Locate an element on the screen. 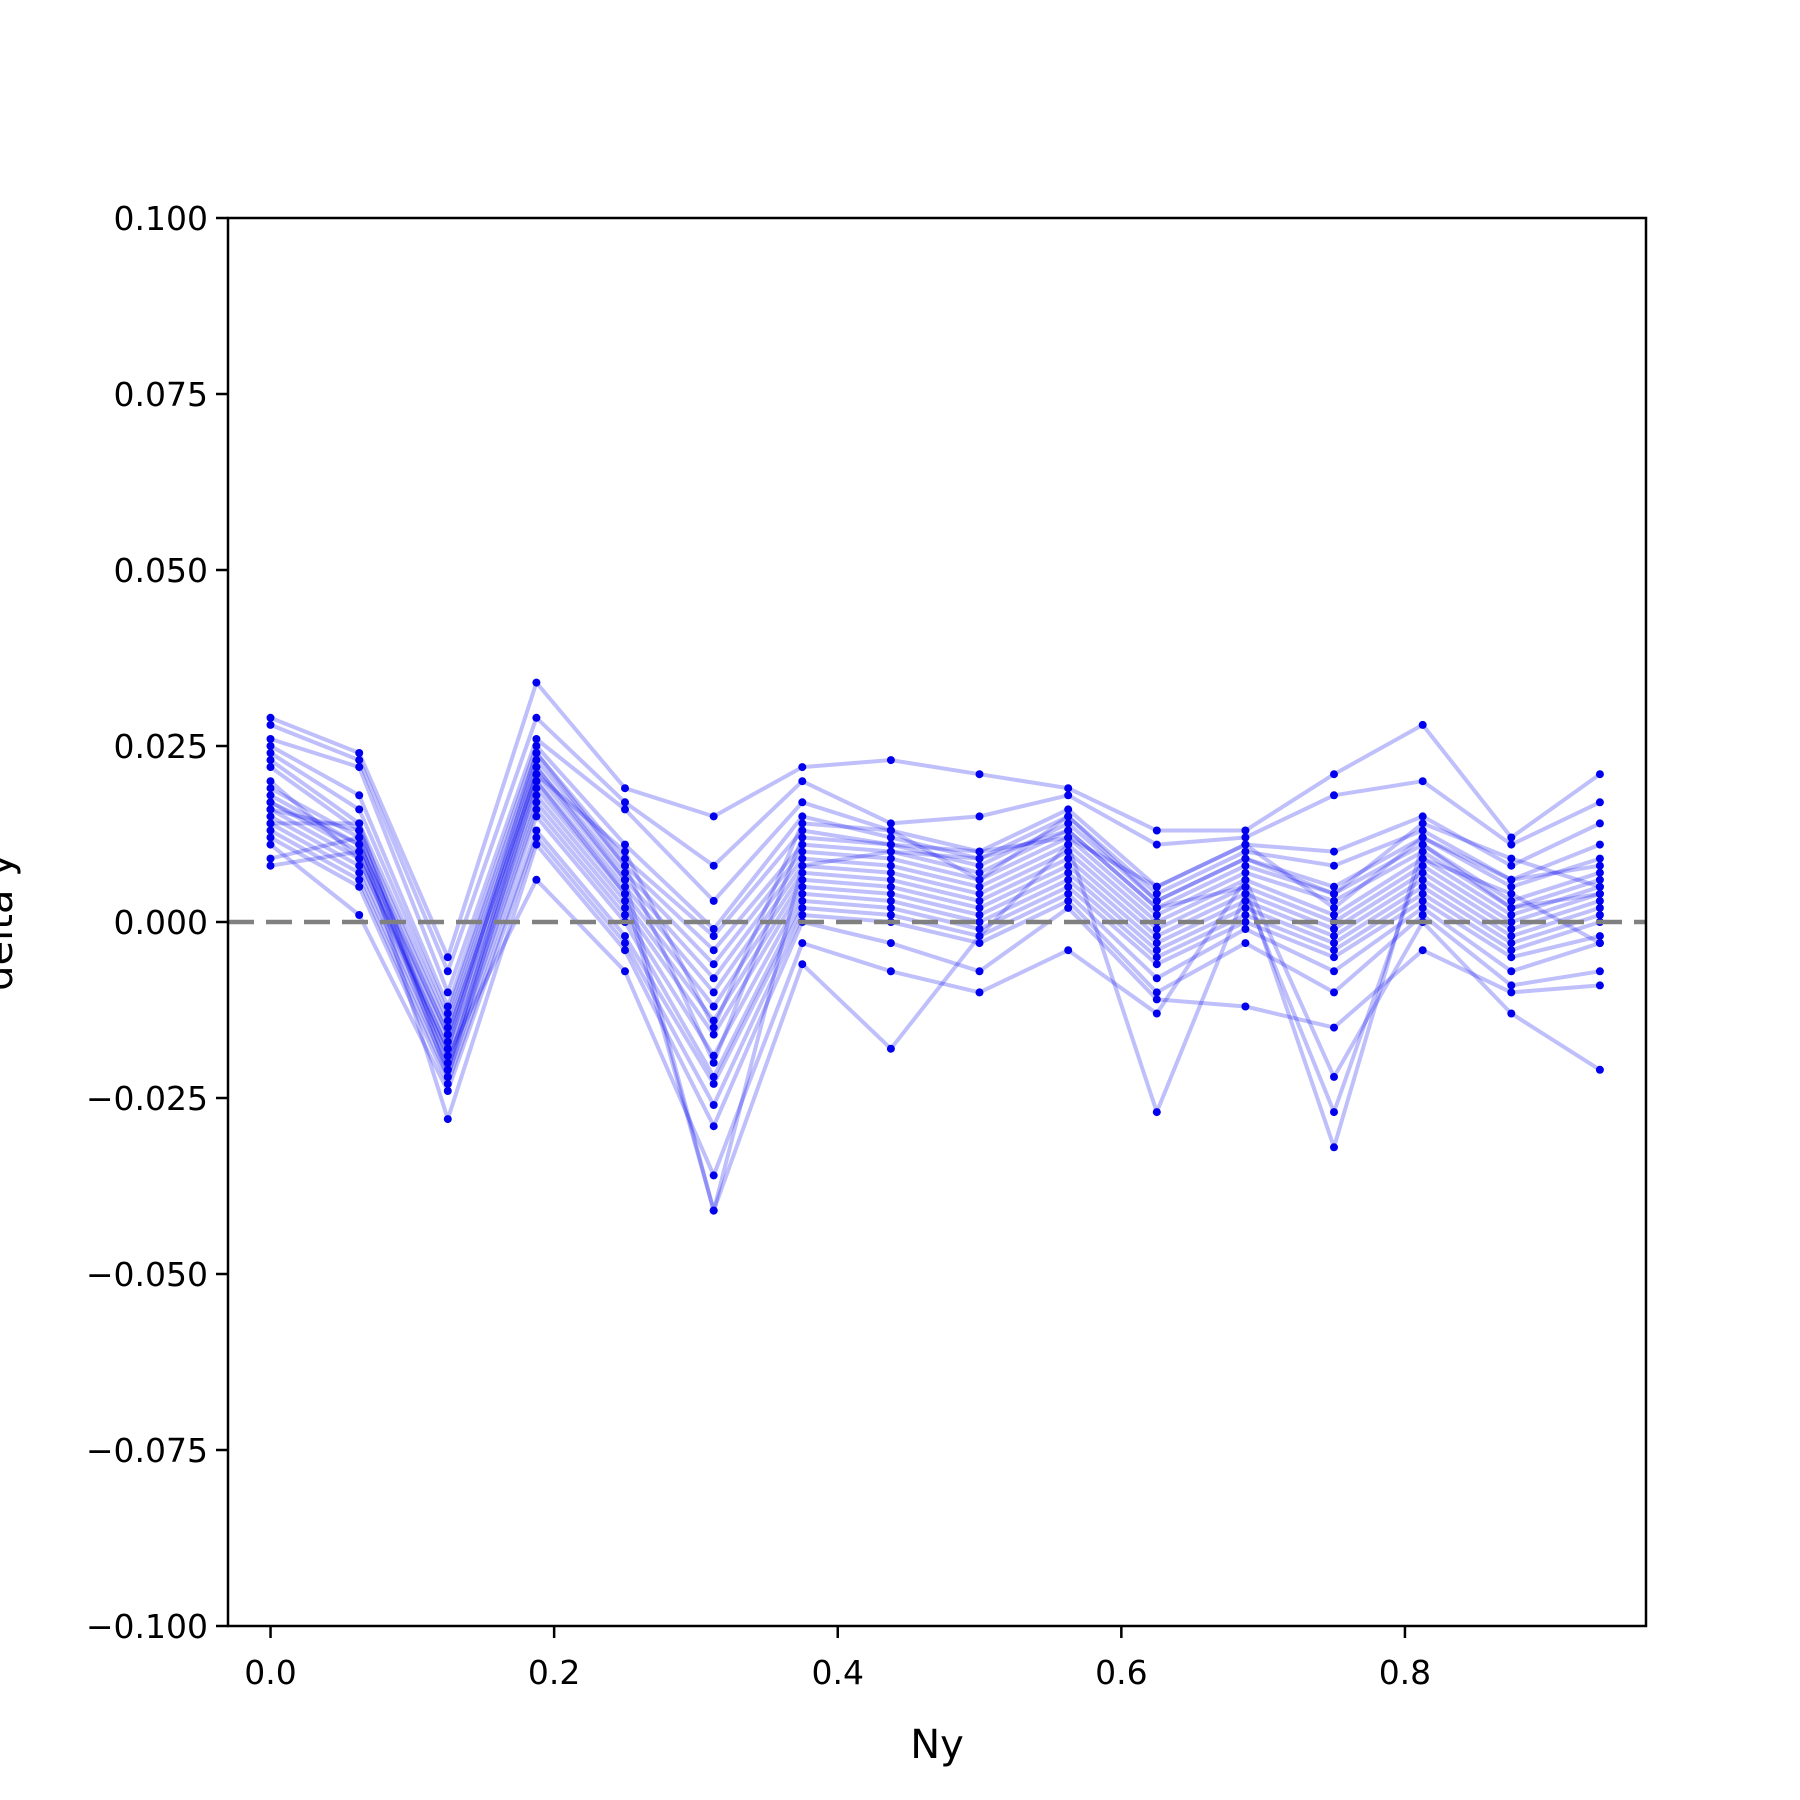 The width and height of the screenshot is (1800, 1800). y-axis-label: delta y is located at coordinates (11, 922).